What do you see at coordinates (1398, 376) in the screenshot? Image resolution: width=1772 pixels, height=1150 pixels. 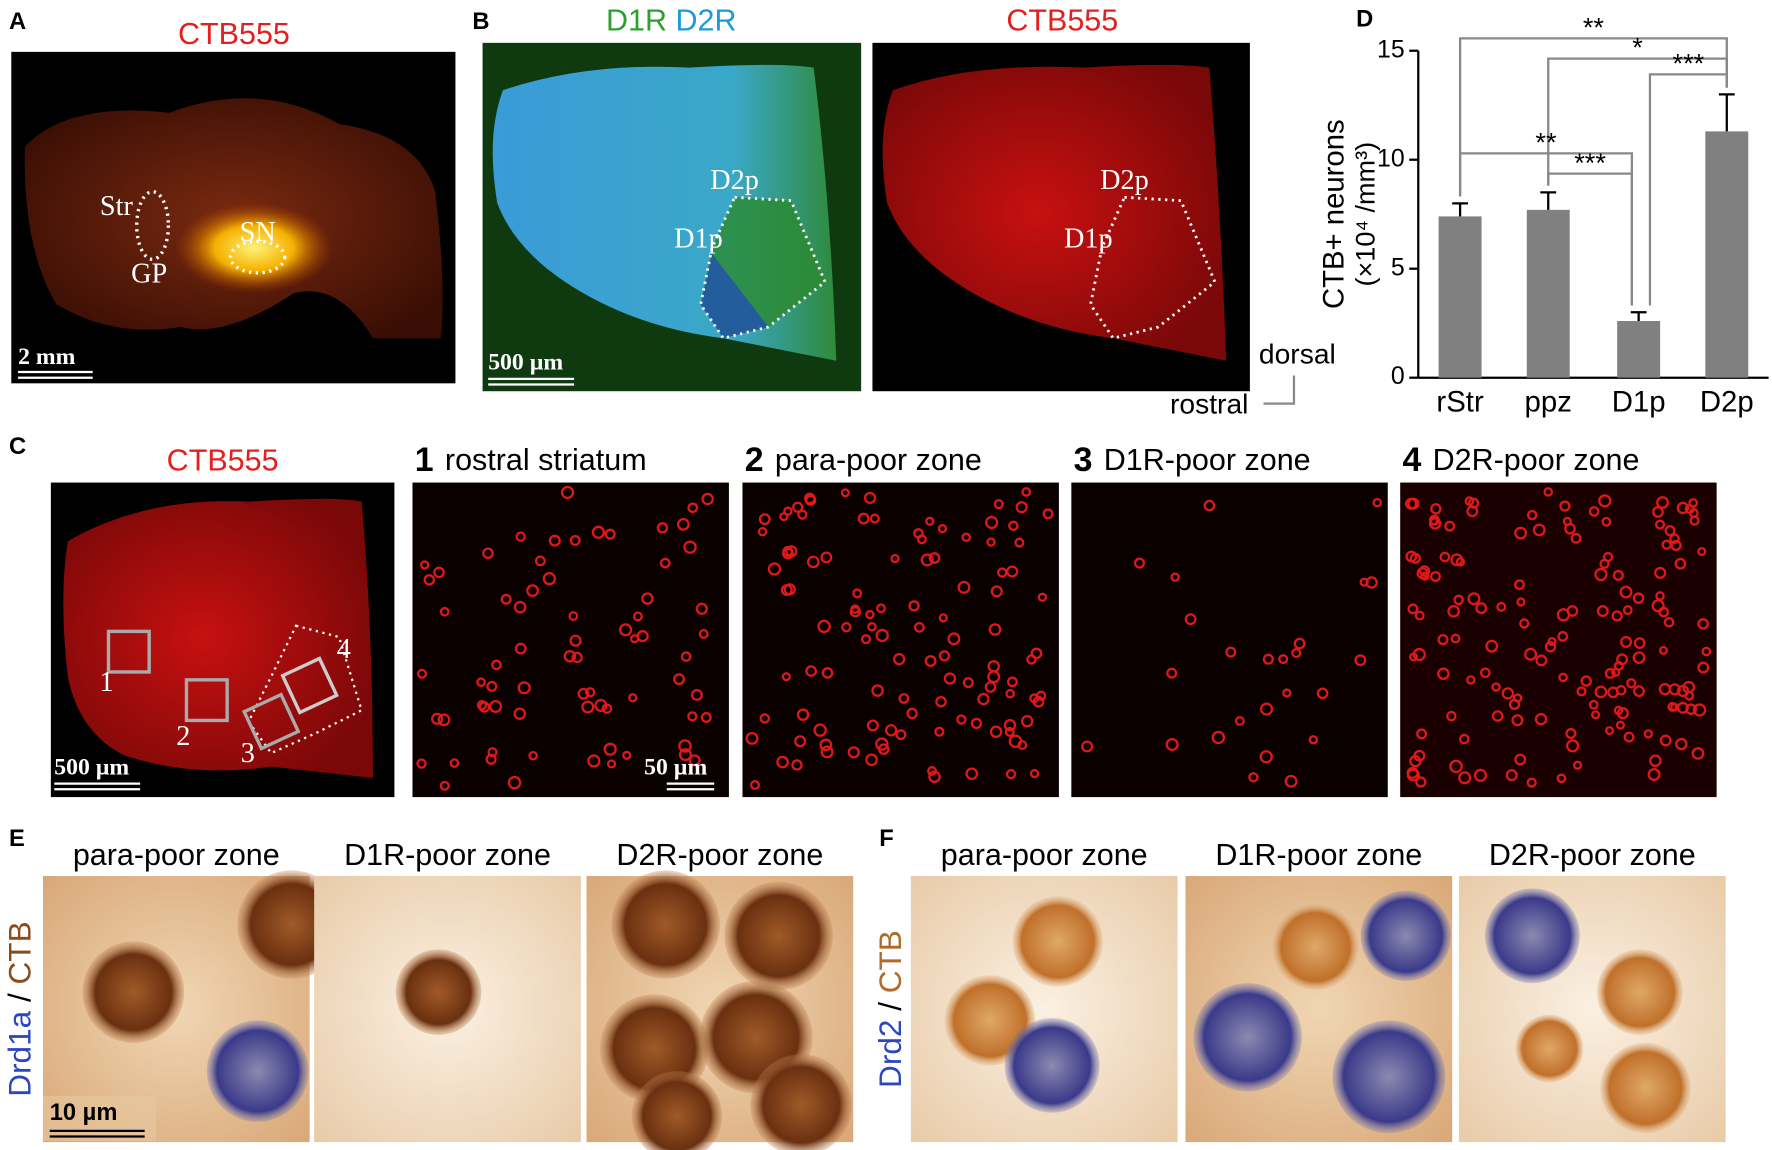 I see `y-tick-label: 0` at bounding box center [1398, 376].